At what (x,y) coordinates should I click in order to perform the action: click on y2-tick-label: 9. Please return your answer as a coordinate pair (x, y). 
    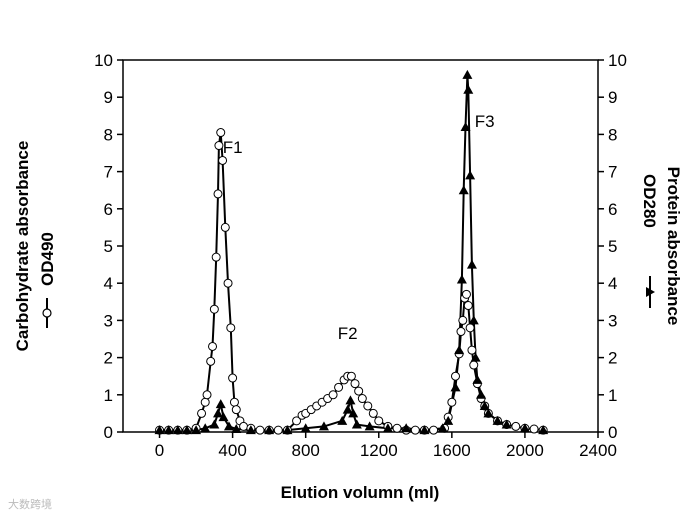
    Looking at the image, I should click on (612, 97).